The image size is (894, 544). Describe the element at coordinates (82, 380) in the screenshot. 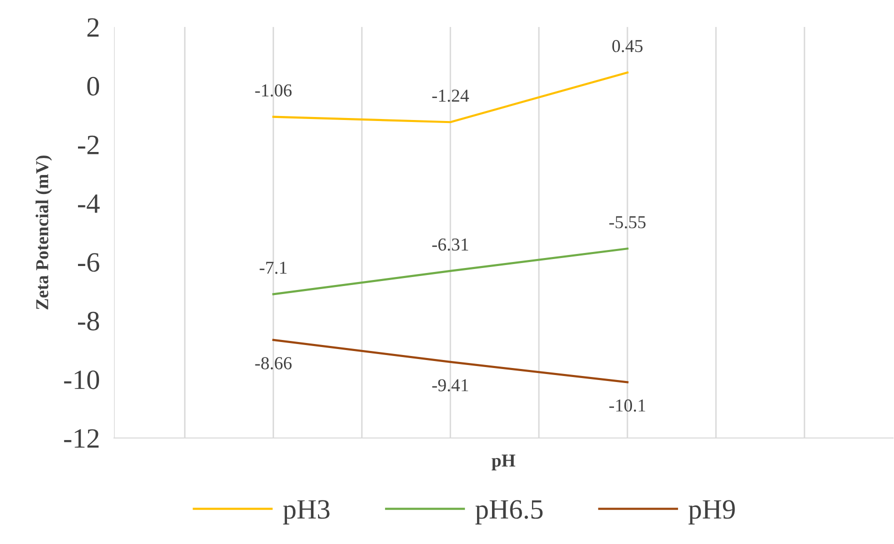

I see `y-tick-label: -10` at that location.